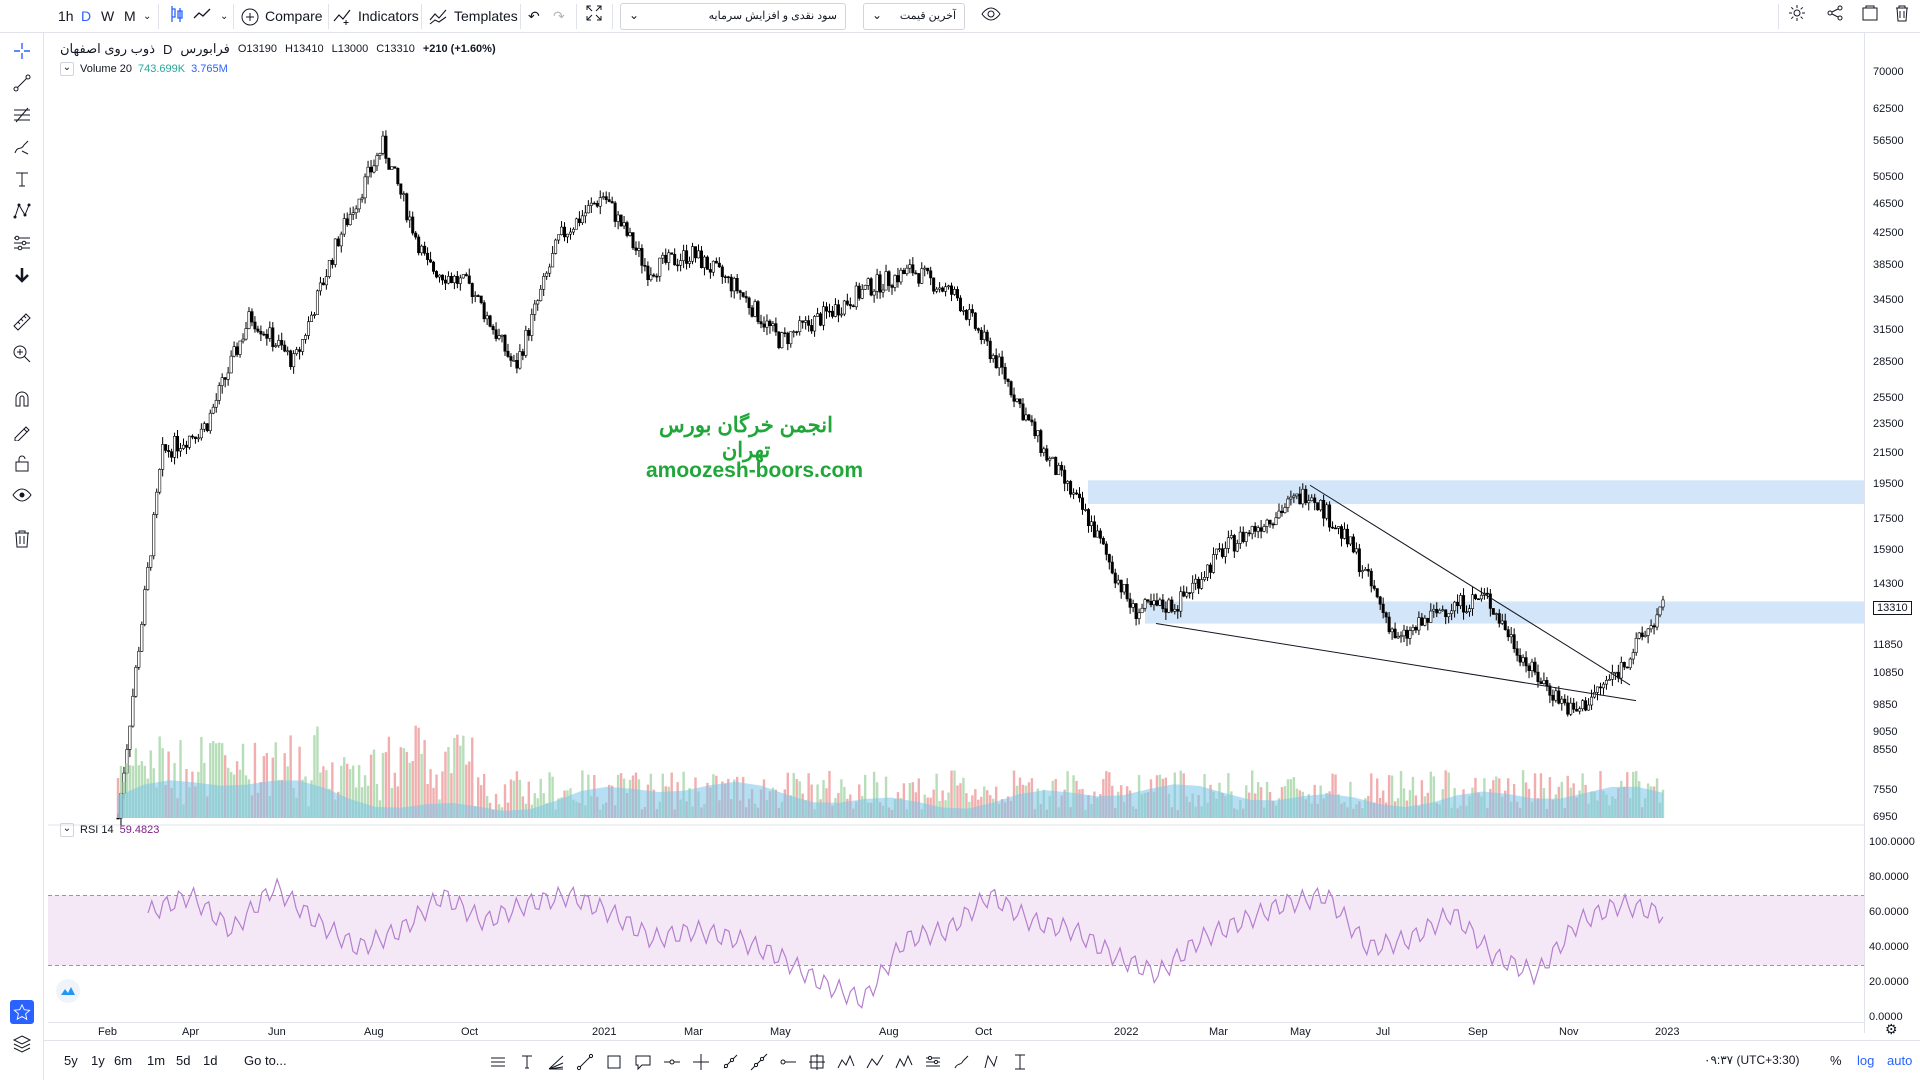 This screenshot has width=1920, height=1081. Describe the element at coordinates (86, 16) in the screenshot. I see `interval-d: D` at that location.